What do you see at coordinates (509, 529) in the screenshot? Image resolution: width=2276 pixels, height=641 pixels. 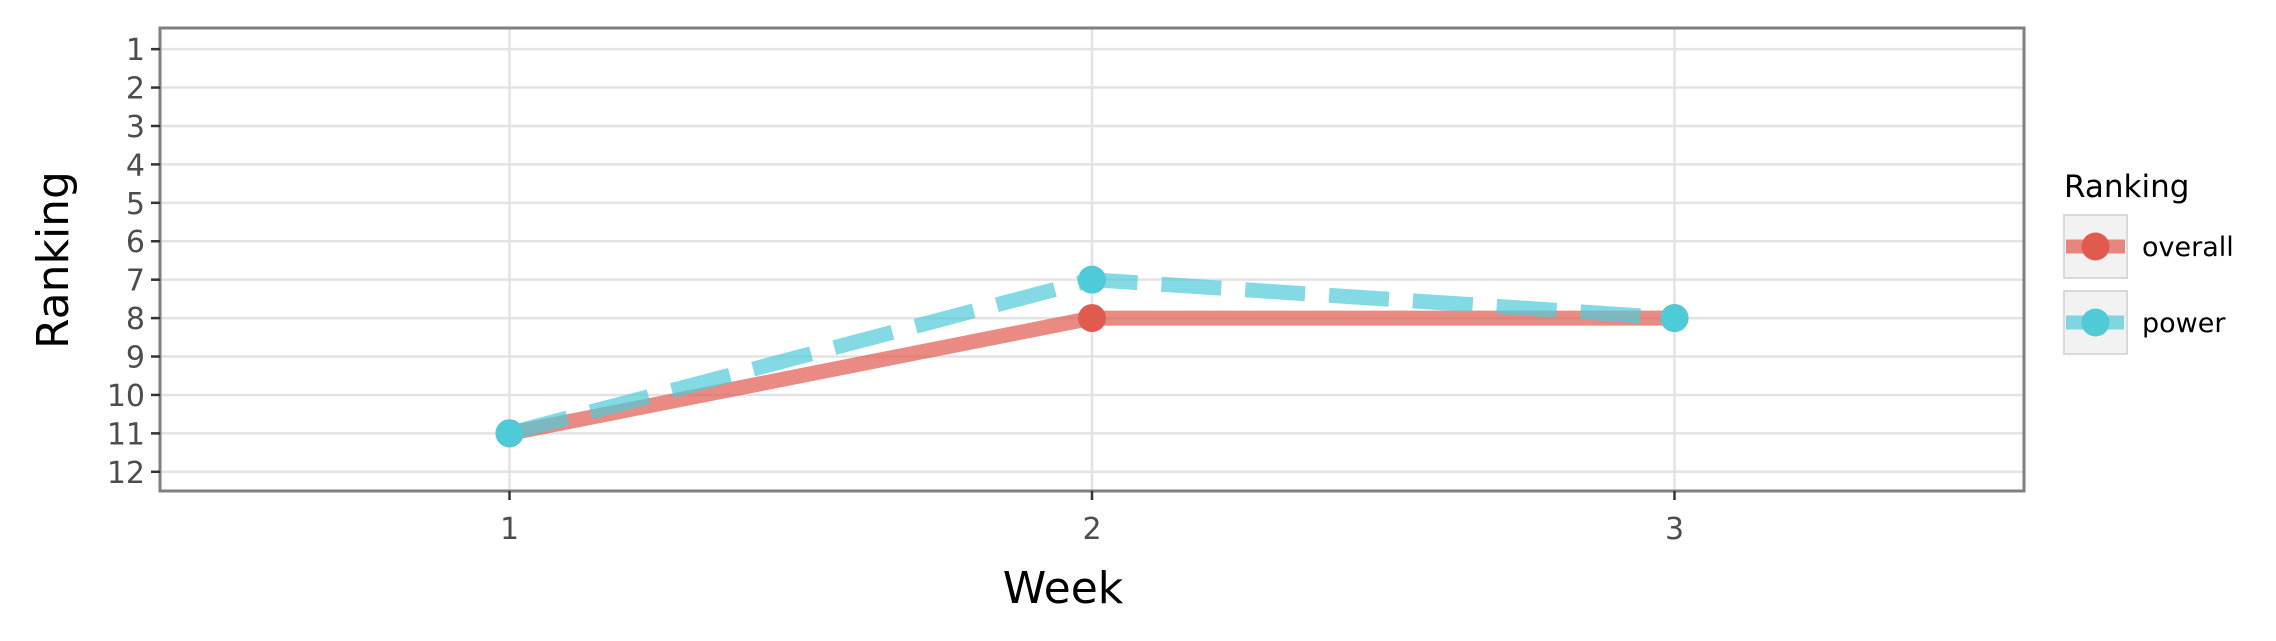 I see `x-tick-label: 1` at bounding box center [509, 529].